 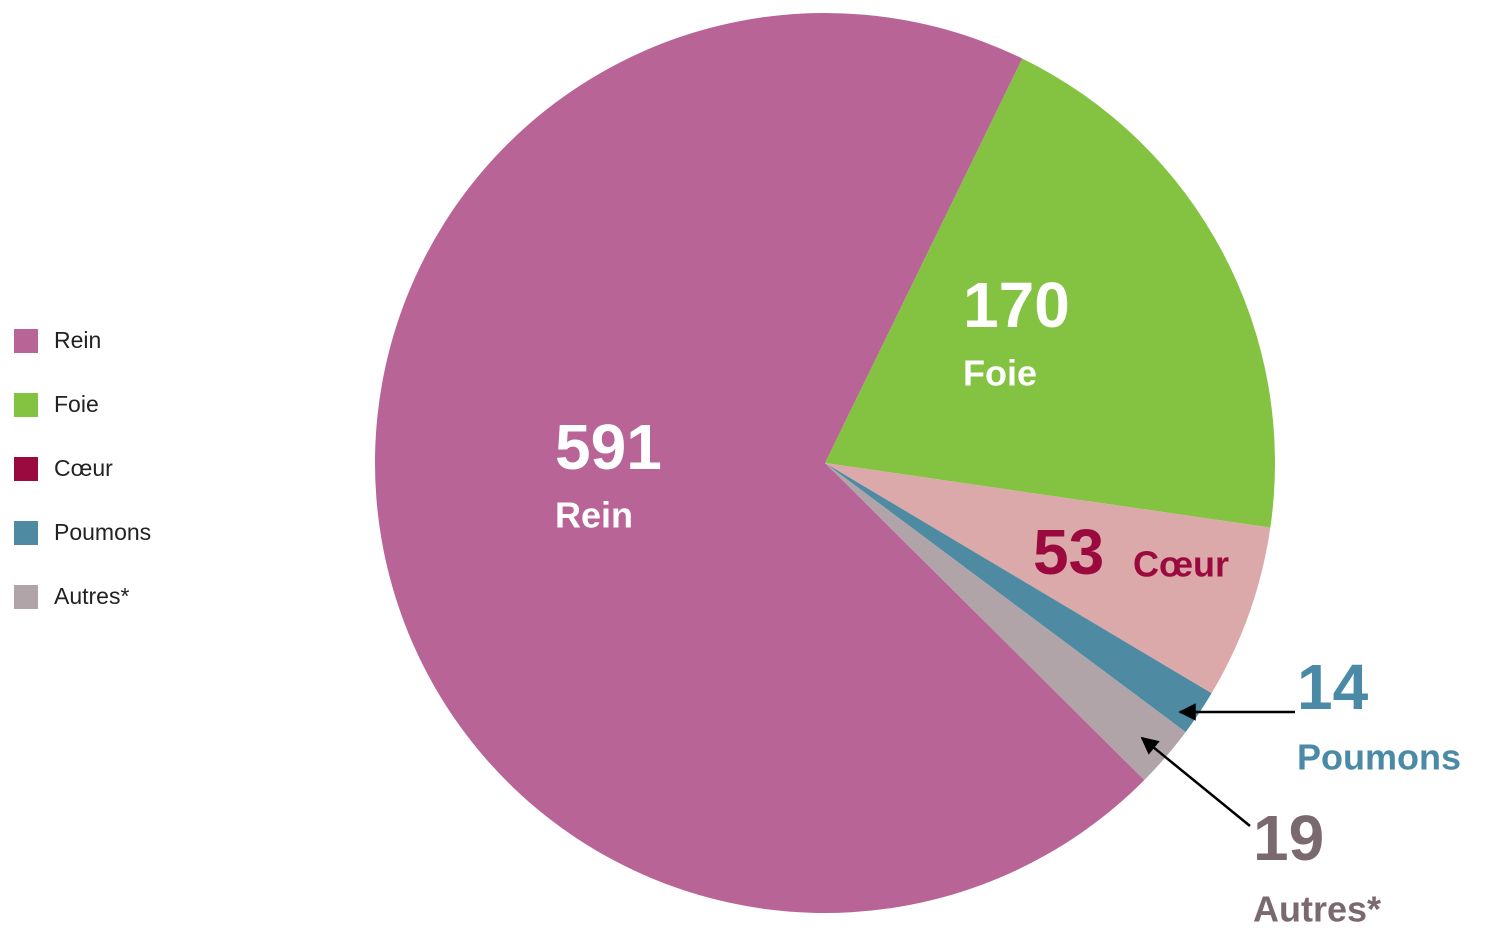 I want to click on data-label: 591, so click(x=608, y=447).